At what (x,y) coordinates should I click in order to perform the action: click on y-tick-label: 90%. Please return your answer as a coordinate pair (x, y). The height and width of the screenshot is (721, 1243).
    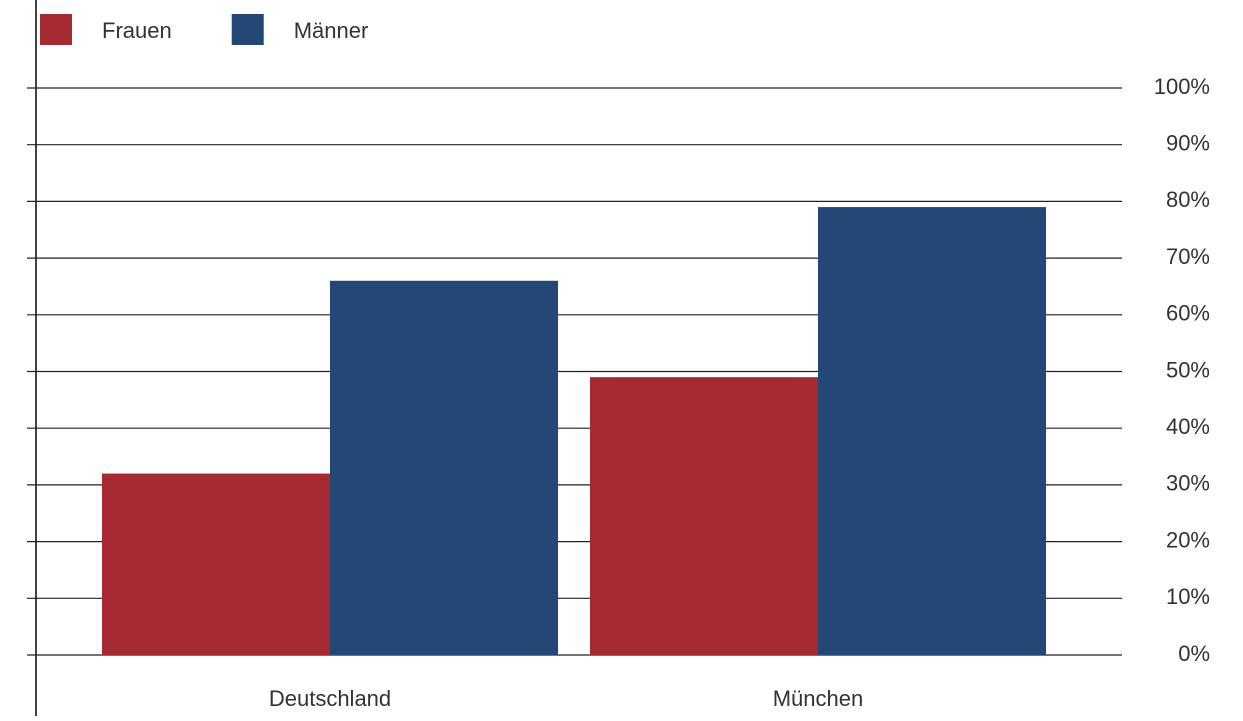
    Looking at the image, I should click on (1188, 143).